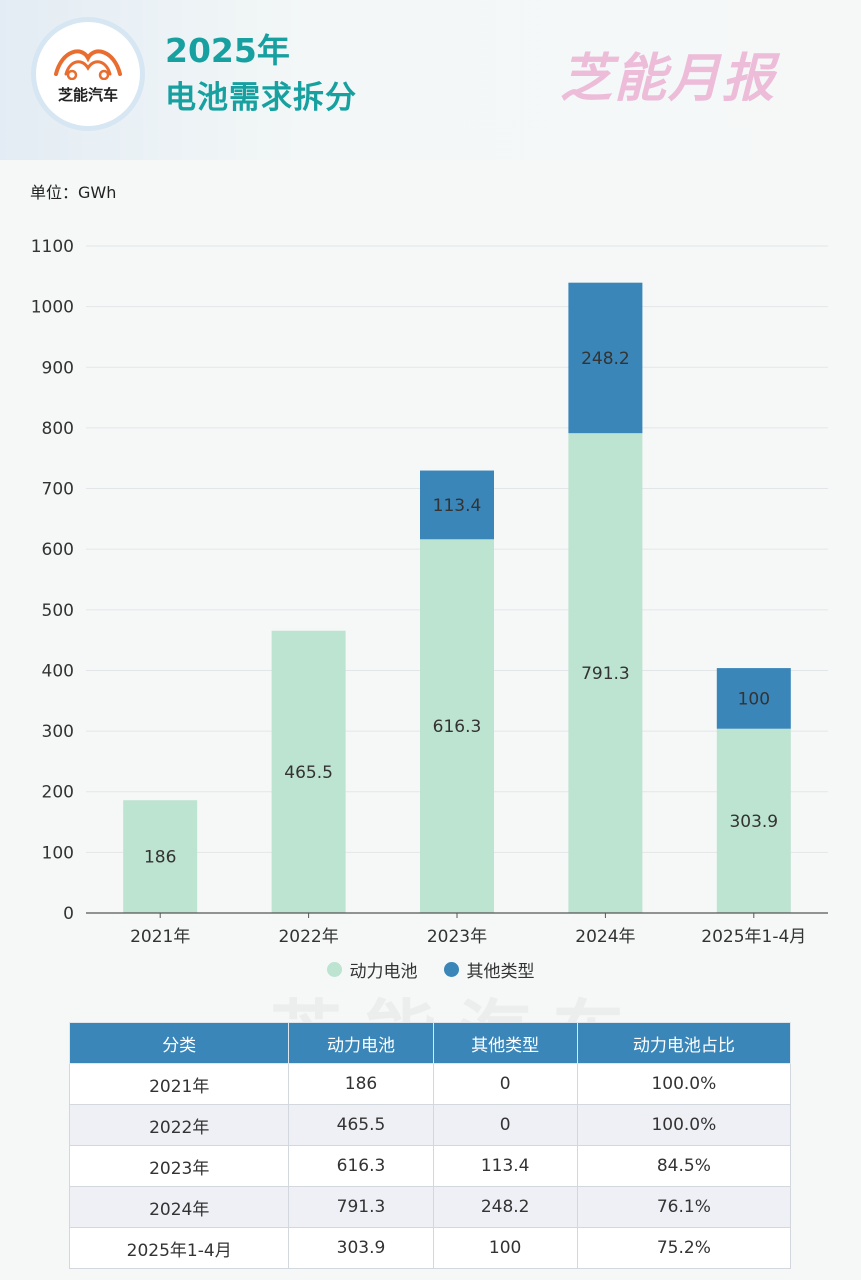 Image resolution: width=861 pixels, height=1280 pixels. Describe the element at coordinates (684, 1043) in the screenshot. I see `table-header-cell: 动力电池占比` at that location.